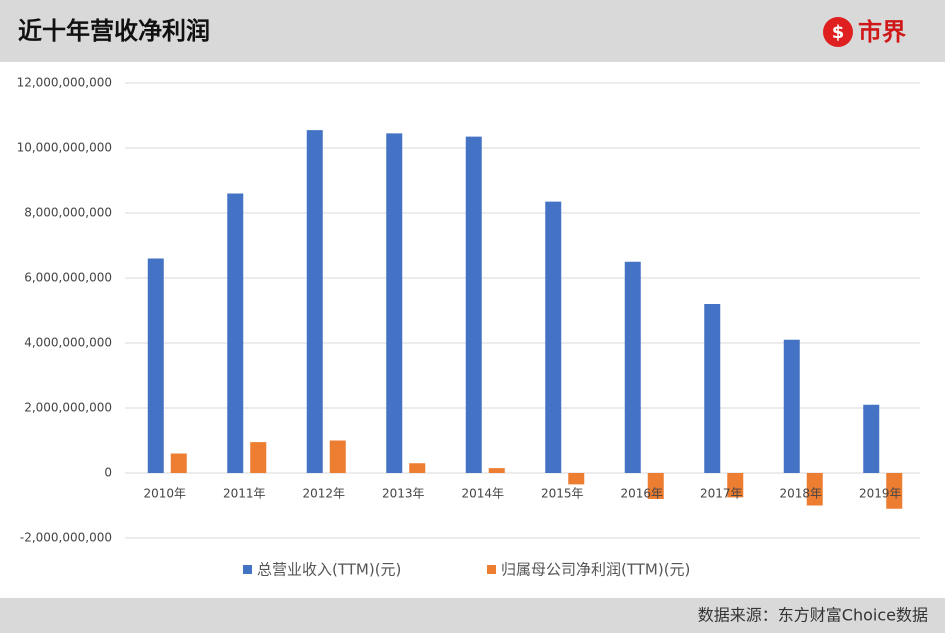  Describe the element at coordinates (800, 494) in the screenshot. I see `x-tick-label: 2018年` at that location.